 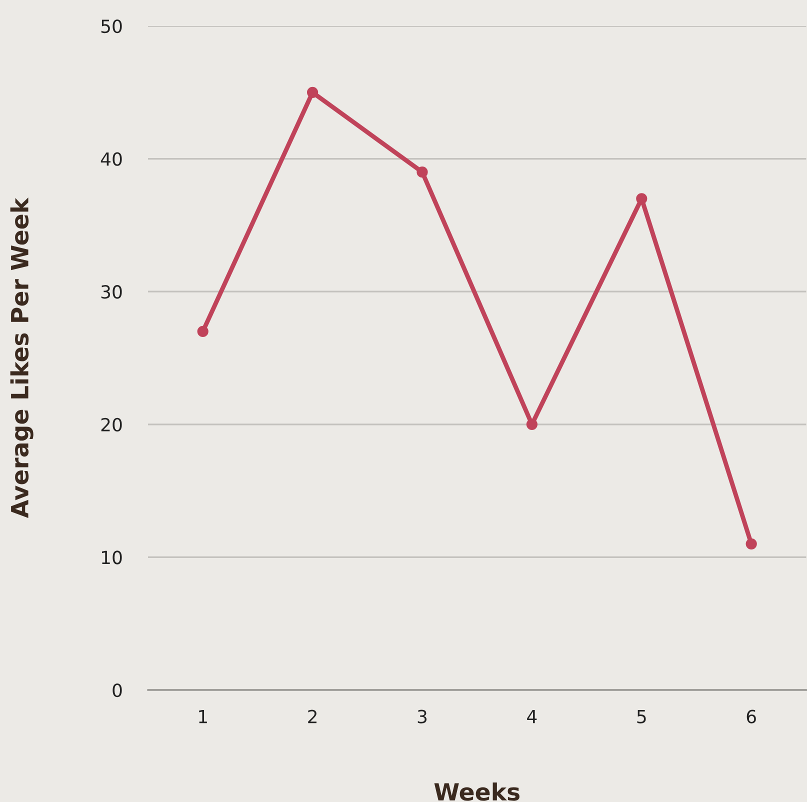 I want to click on y-tick-label: 0, so click(x=117, y=690).